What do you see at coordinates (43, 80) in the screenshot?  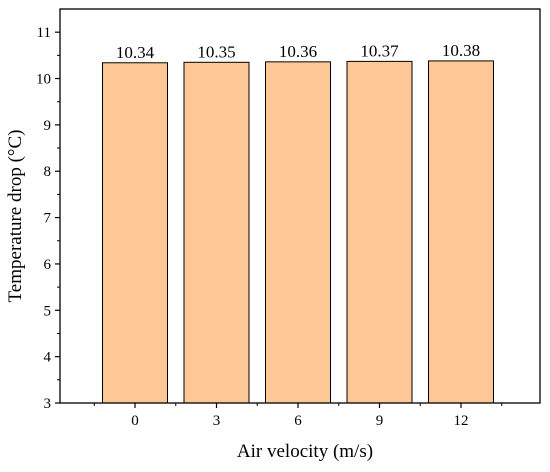 I see `y-tick-label-10: 10` at bounding box center [43, 80].